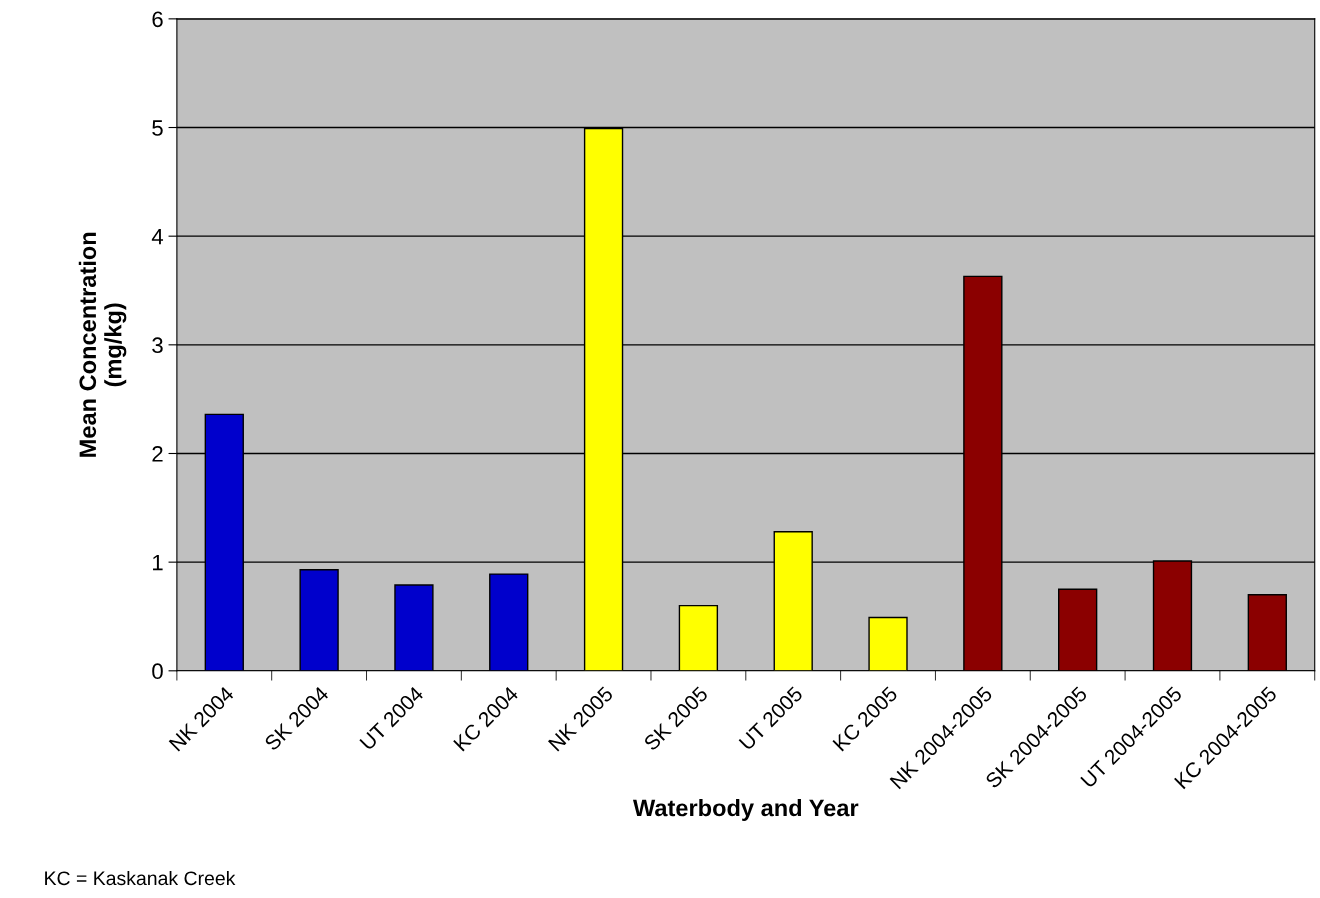 The height and width of the screenshot is (898, 1320). I want to click on y-tick-label: 3, so click(157, 345).